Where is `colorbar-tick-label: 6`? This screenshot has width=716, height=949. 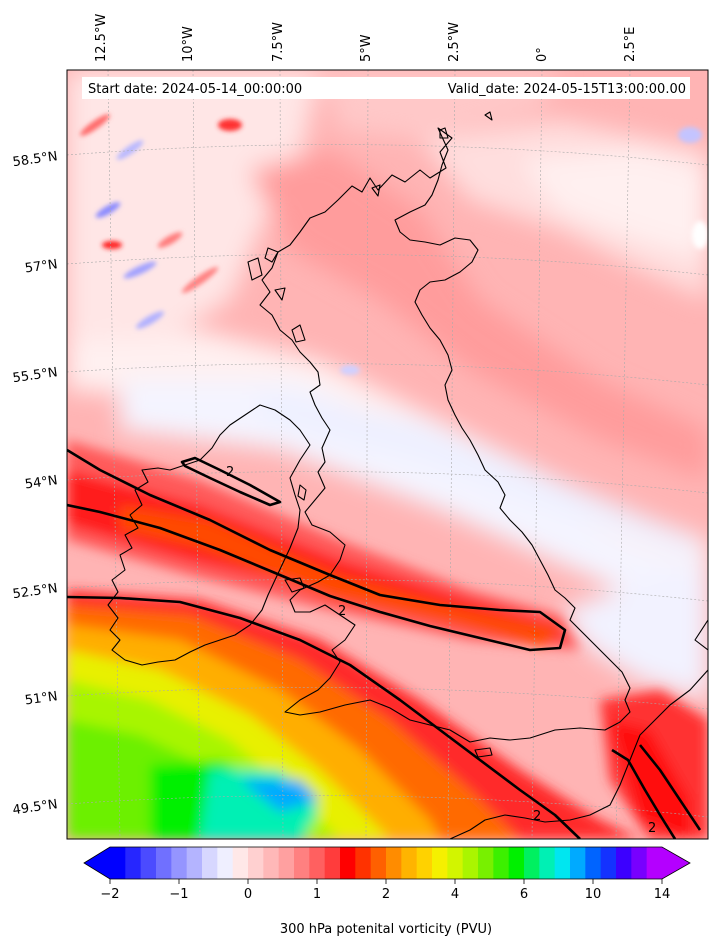 colorbar-tick-label: 6 is located at coordinates (524, 894).